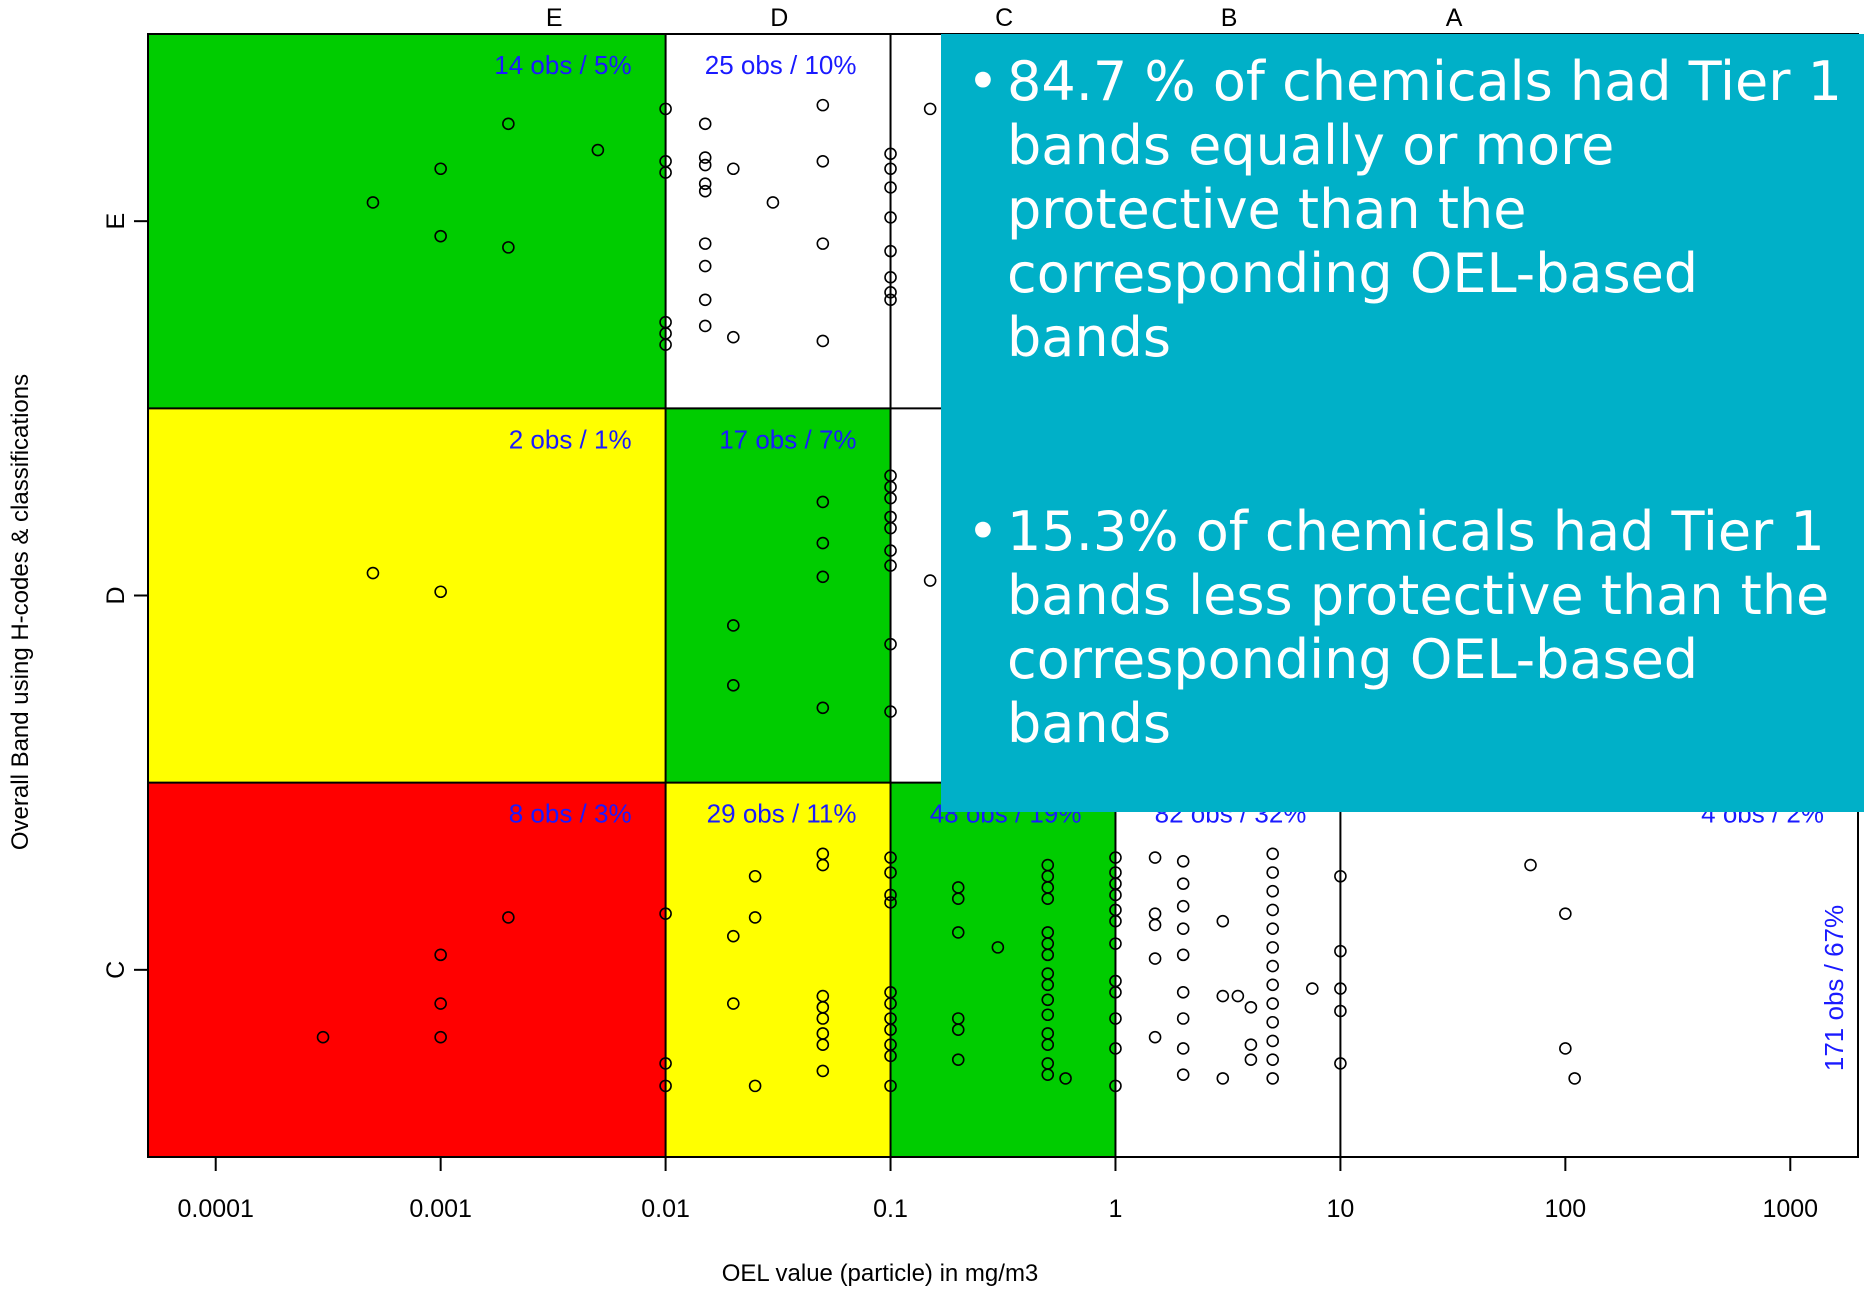  I want to click on top-band-label: A, so click(1454, 18).